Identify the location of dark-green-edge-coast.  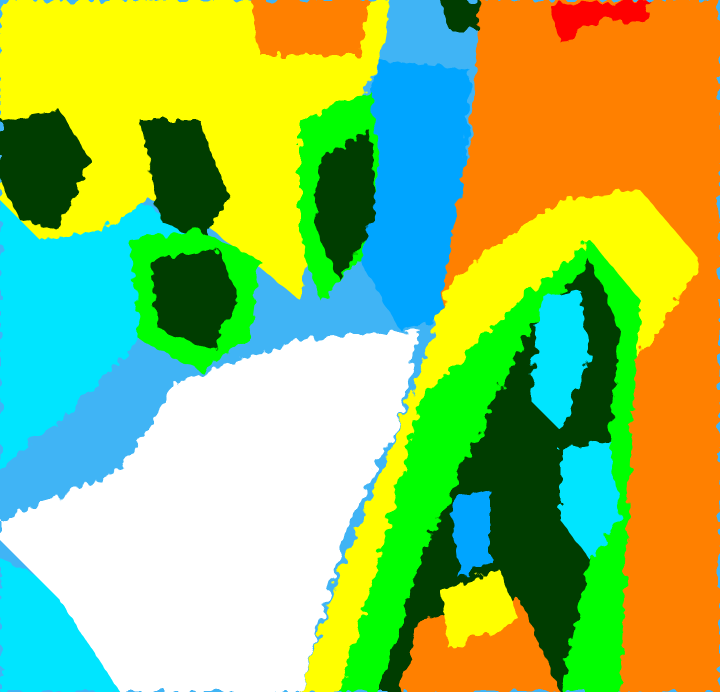
(345, 205).